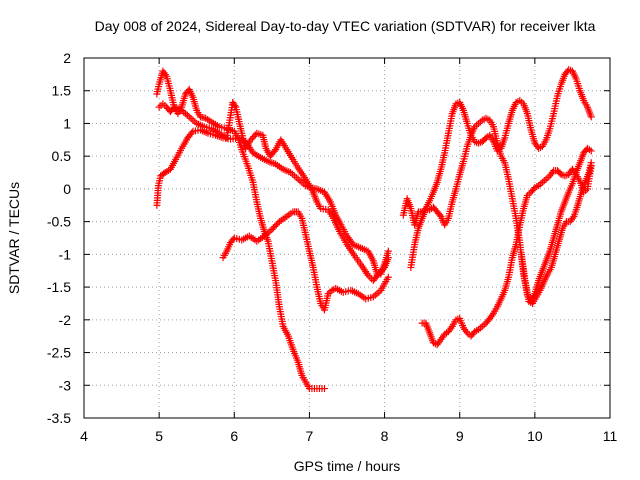 The height and width of the screenshot is (480, 640). What do you see at coordinates (65, 254) in the screenshot?
I see `y-tick-label: -1` at bounding box center [65, 254].